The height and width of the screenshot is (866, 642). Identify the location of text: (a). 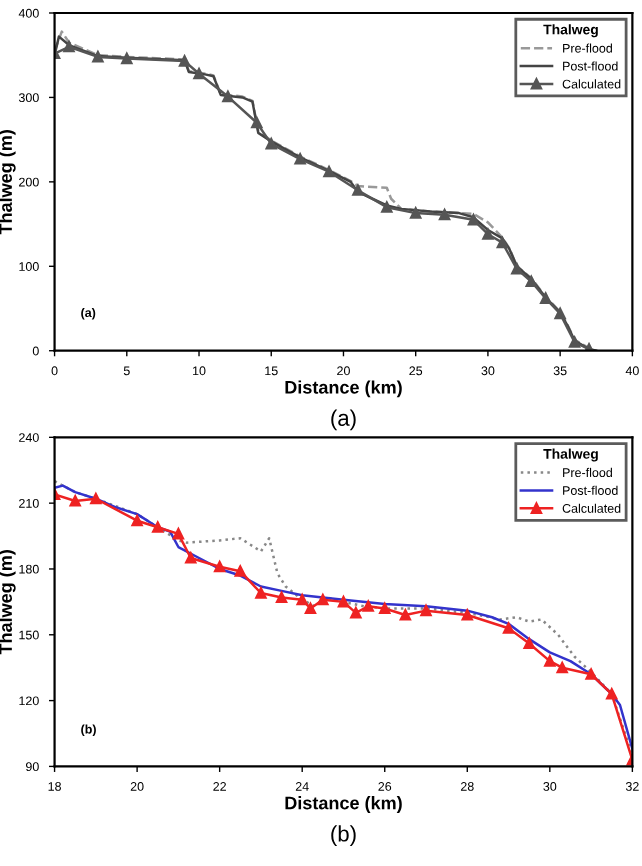
(343, 420).